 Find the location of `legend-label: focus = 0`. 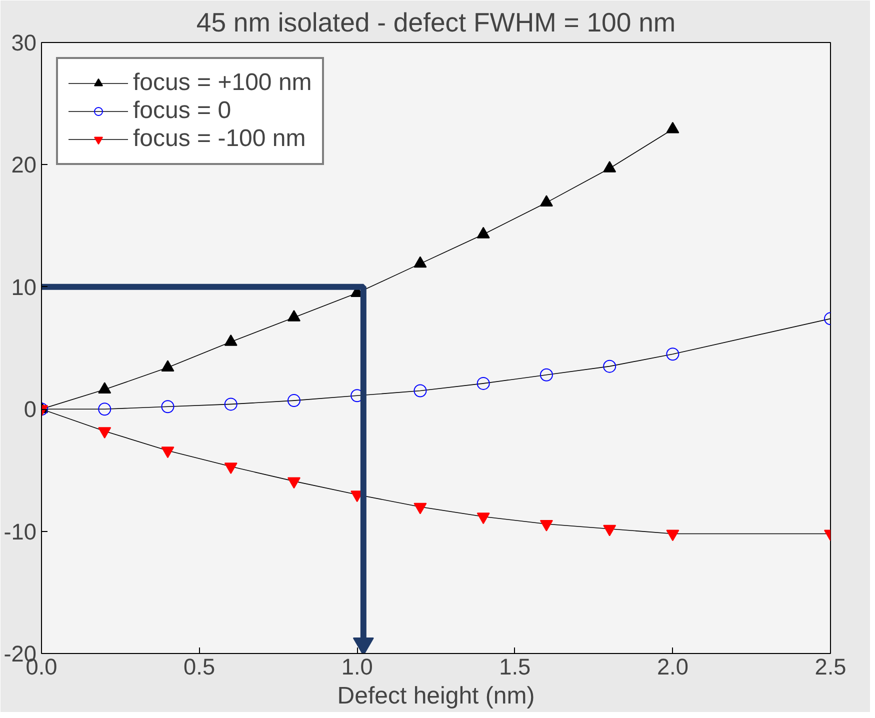

legend-label: focus = 0 is located at coordinates (182, 111).